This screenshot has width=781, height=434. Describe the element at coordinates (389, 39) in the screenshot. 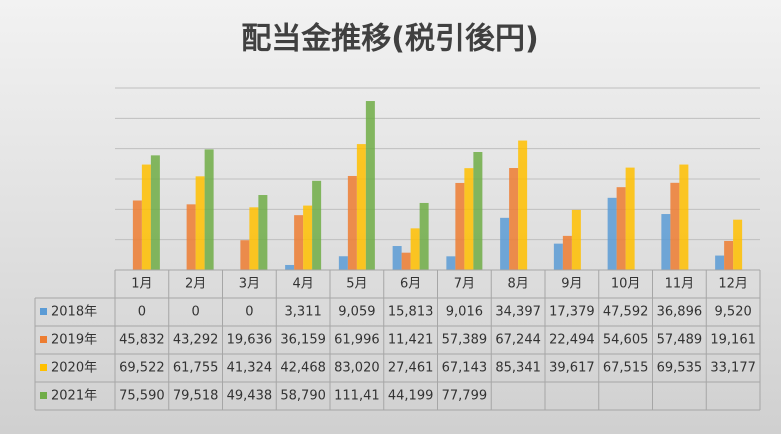

I see `chart-title: 配当金推移(税引後円)` at that location.